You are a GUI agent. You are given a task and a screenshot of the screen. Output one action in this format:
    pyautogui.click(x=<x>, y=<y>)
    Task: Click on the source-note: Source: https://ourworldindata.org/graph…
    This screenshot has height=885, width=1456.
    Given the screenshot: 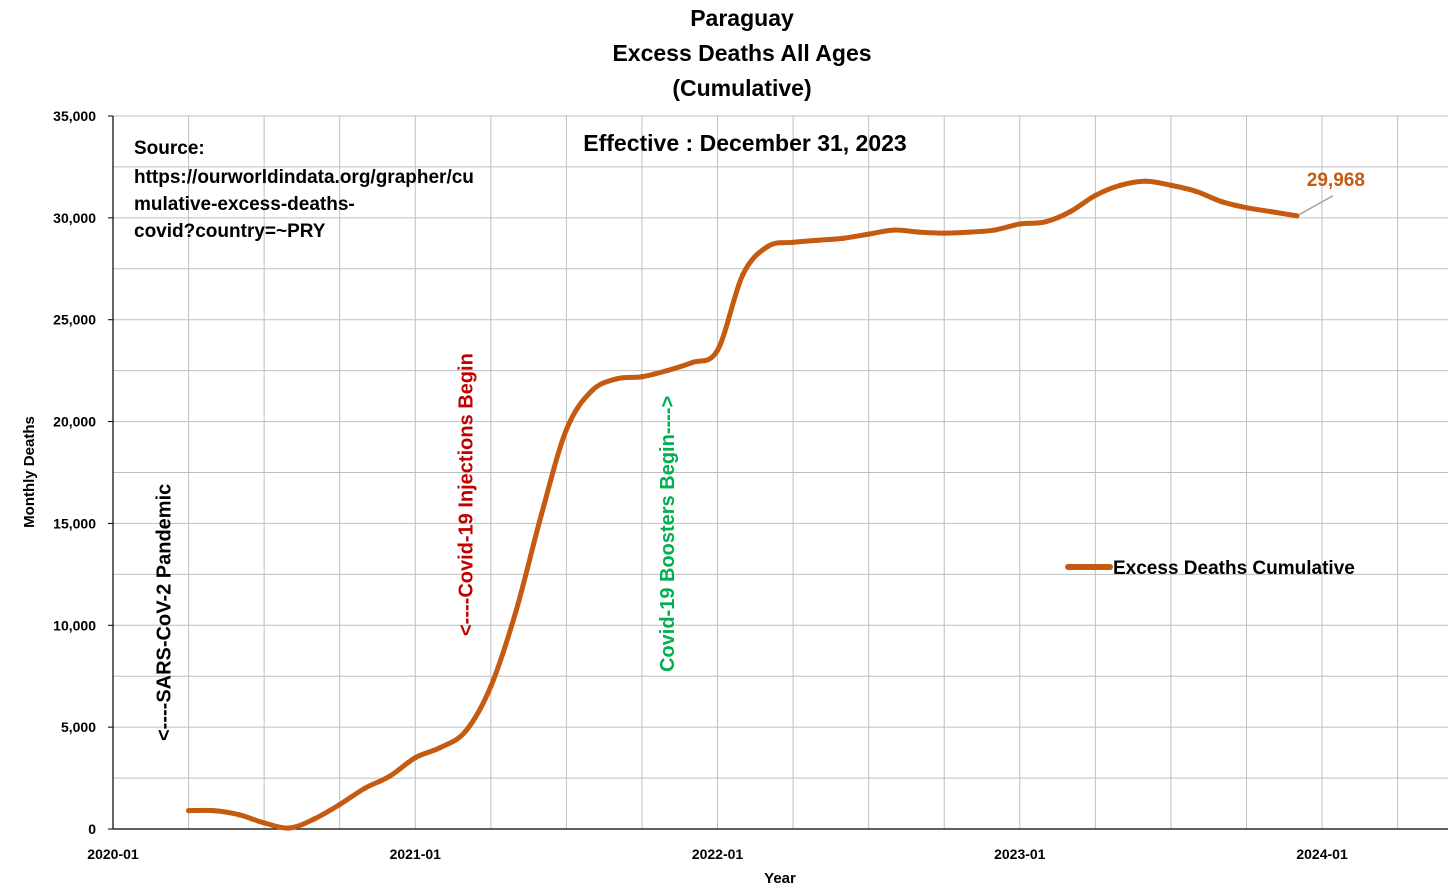 What is the action you would take?
    pyautogui.click(x=304, y=190)
    